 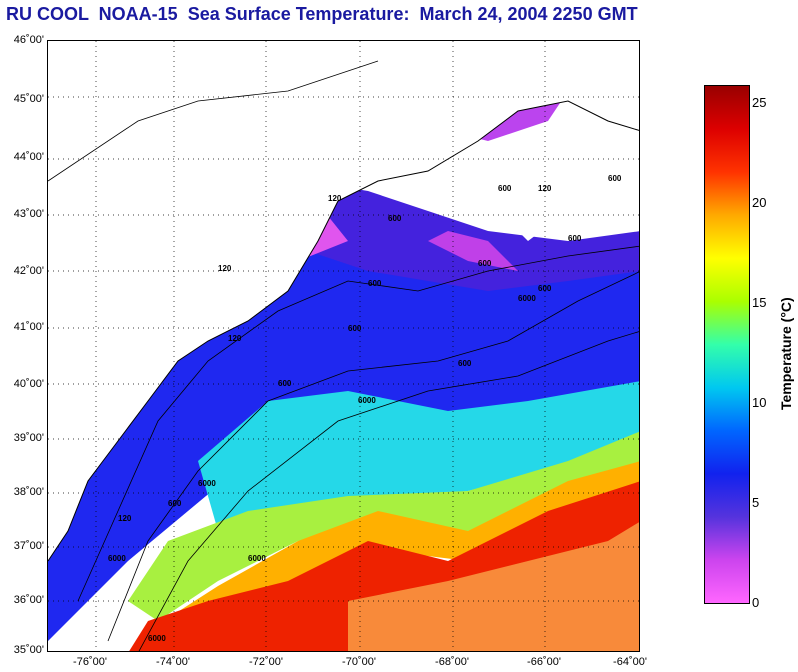 What do you see at coordinates (615, 178) in the screenshot?
I see `bathy-label-5: 600` at bounding box center [615, 178].